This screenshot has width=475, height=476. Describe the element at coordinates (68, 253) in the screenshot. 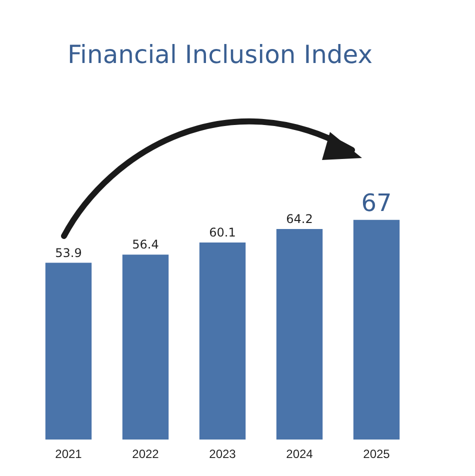

I see `data-label: 53.9` at that location.